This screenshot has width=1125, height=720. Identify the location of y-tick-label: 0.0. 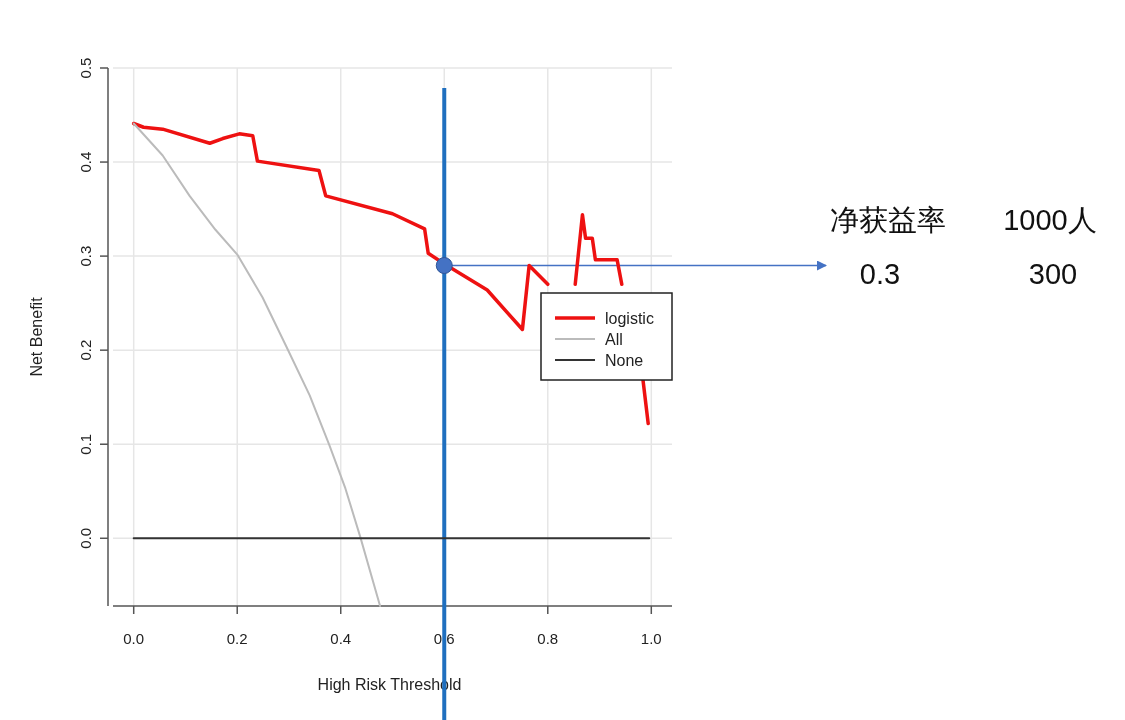
(85, 538).